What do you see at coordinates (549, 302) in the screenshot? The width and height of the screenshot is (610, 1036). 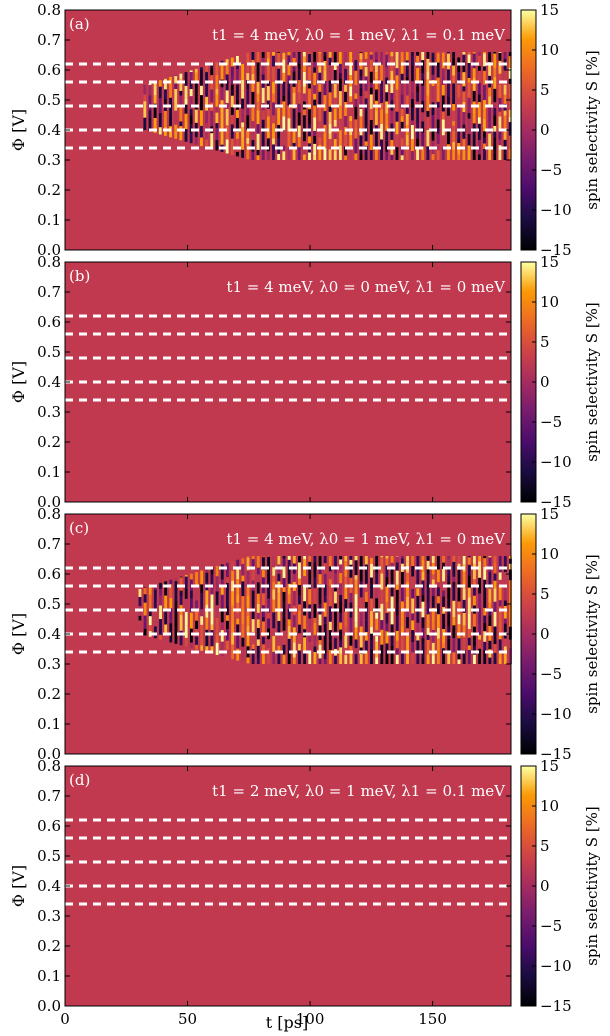 I see `colorbar-tick-label: 10` at bounding box center [549, 302].